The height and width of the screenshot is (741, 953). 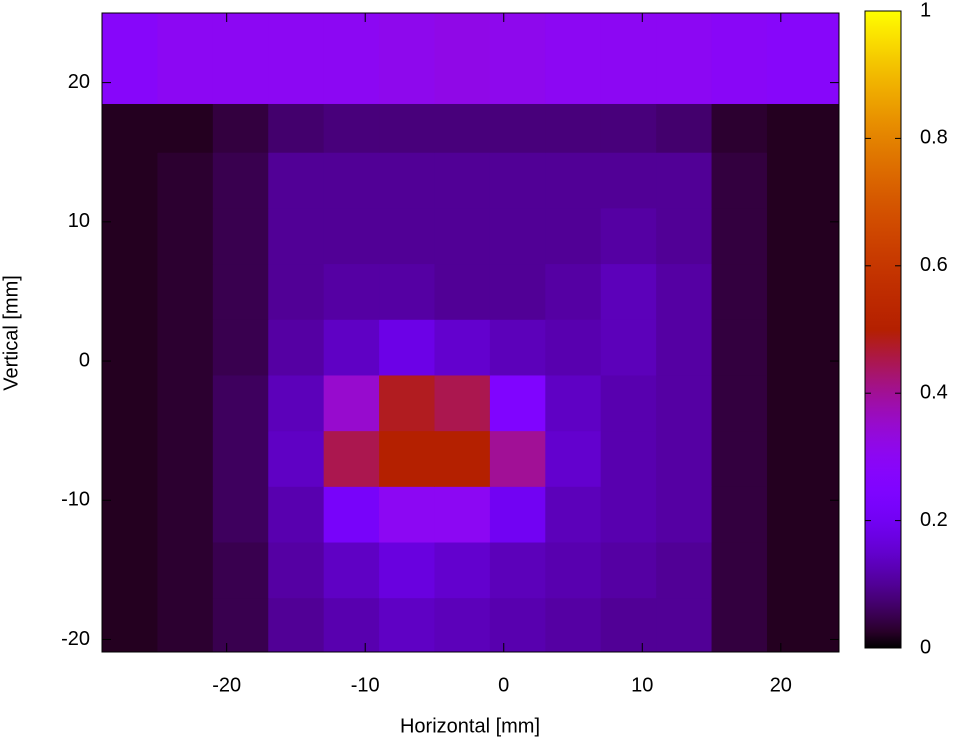 I want to click on colorbar-tick-label: 0, so click(x=925, y=647).